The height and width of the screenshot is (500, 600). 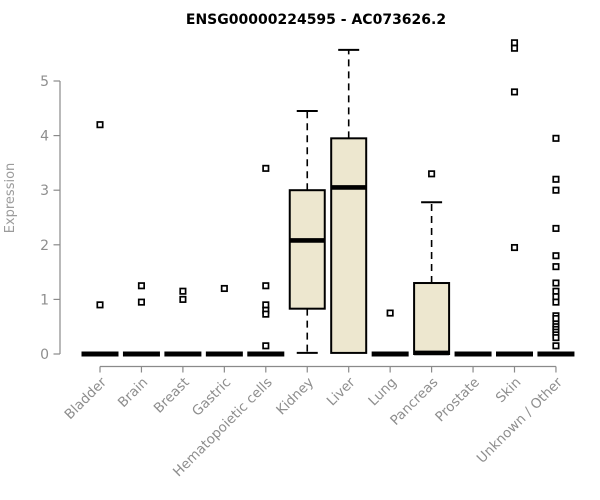 I want to click on chart-title: ENSG00000224595 - AC073626.2, so click(x=316, y=20).